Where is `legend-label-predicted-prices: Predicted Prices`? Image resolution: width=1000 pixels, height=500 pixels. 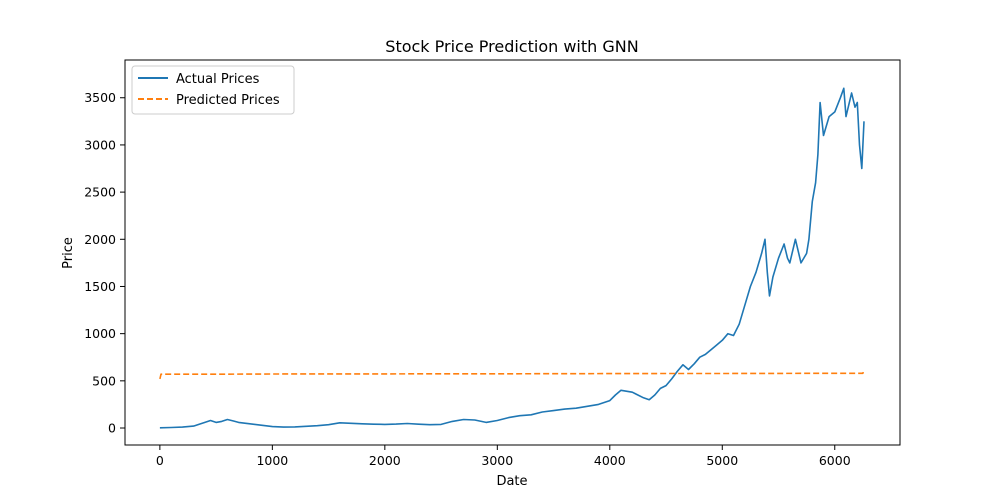 legend-label-predicted-prices: Predicted Prices is located at coordinates (228, 100).